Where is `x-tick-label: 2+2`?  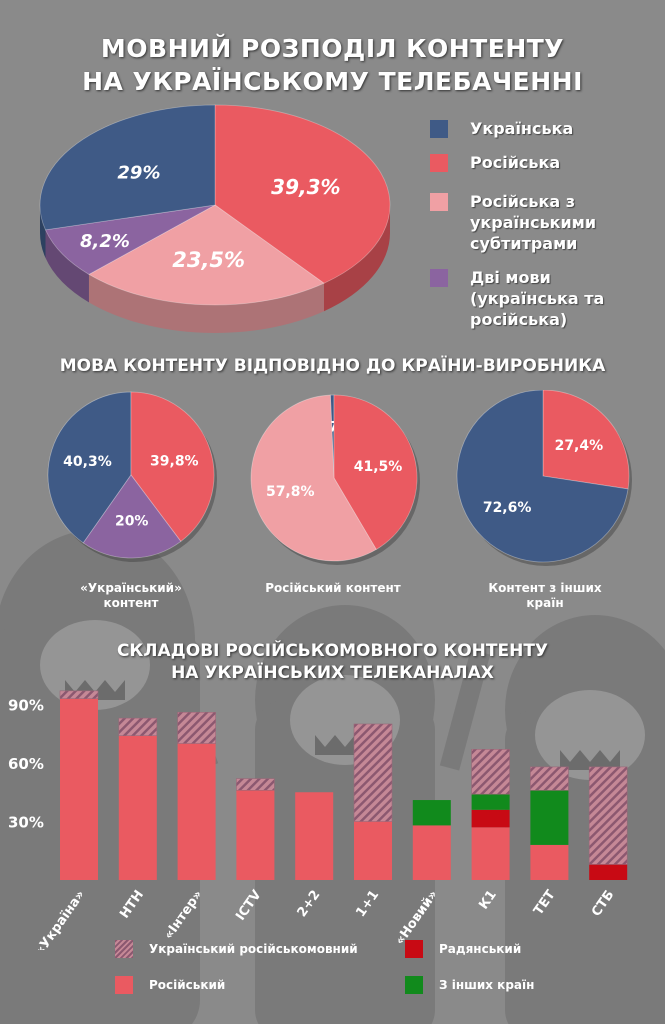 x-tick-label: 2+2 is located at coordinates (309, 904).